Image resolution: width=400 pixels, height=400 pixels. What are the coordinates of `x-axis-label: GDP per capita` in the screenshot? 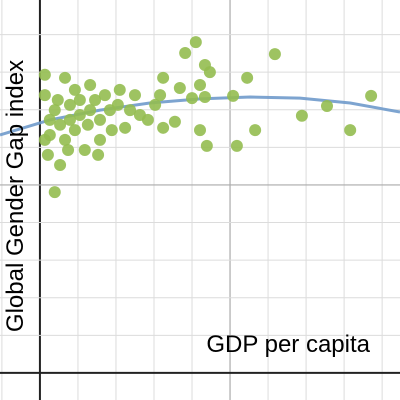 It's located at (288, 344).